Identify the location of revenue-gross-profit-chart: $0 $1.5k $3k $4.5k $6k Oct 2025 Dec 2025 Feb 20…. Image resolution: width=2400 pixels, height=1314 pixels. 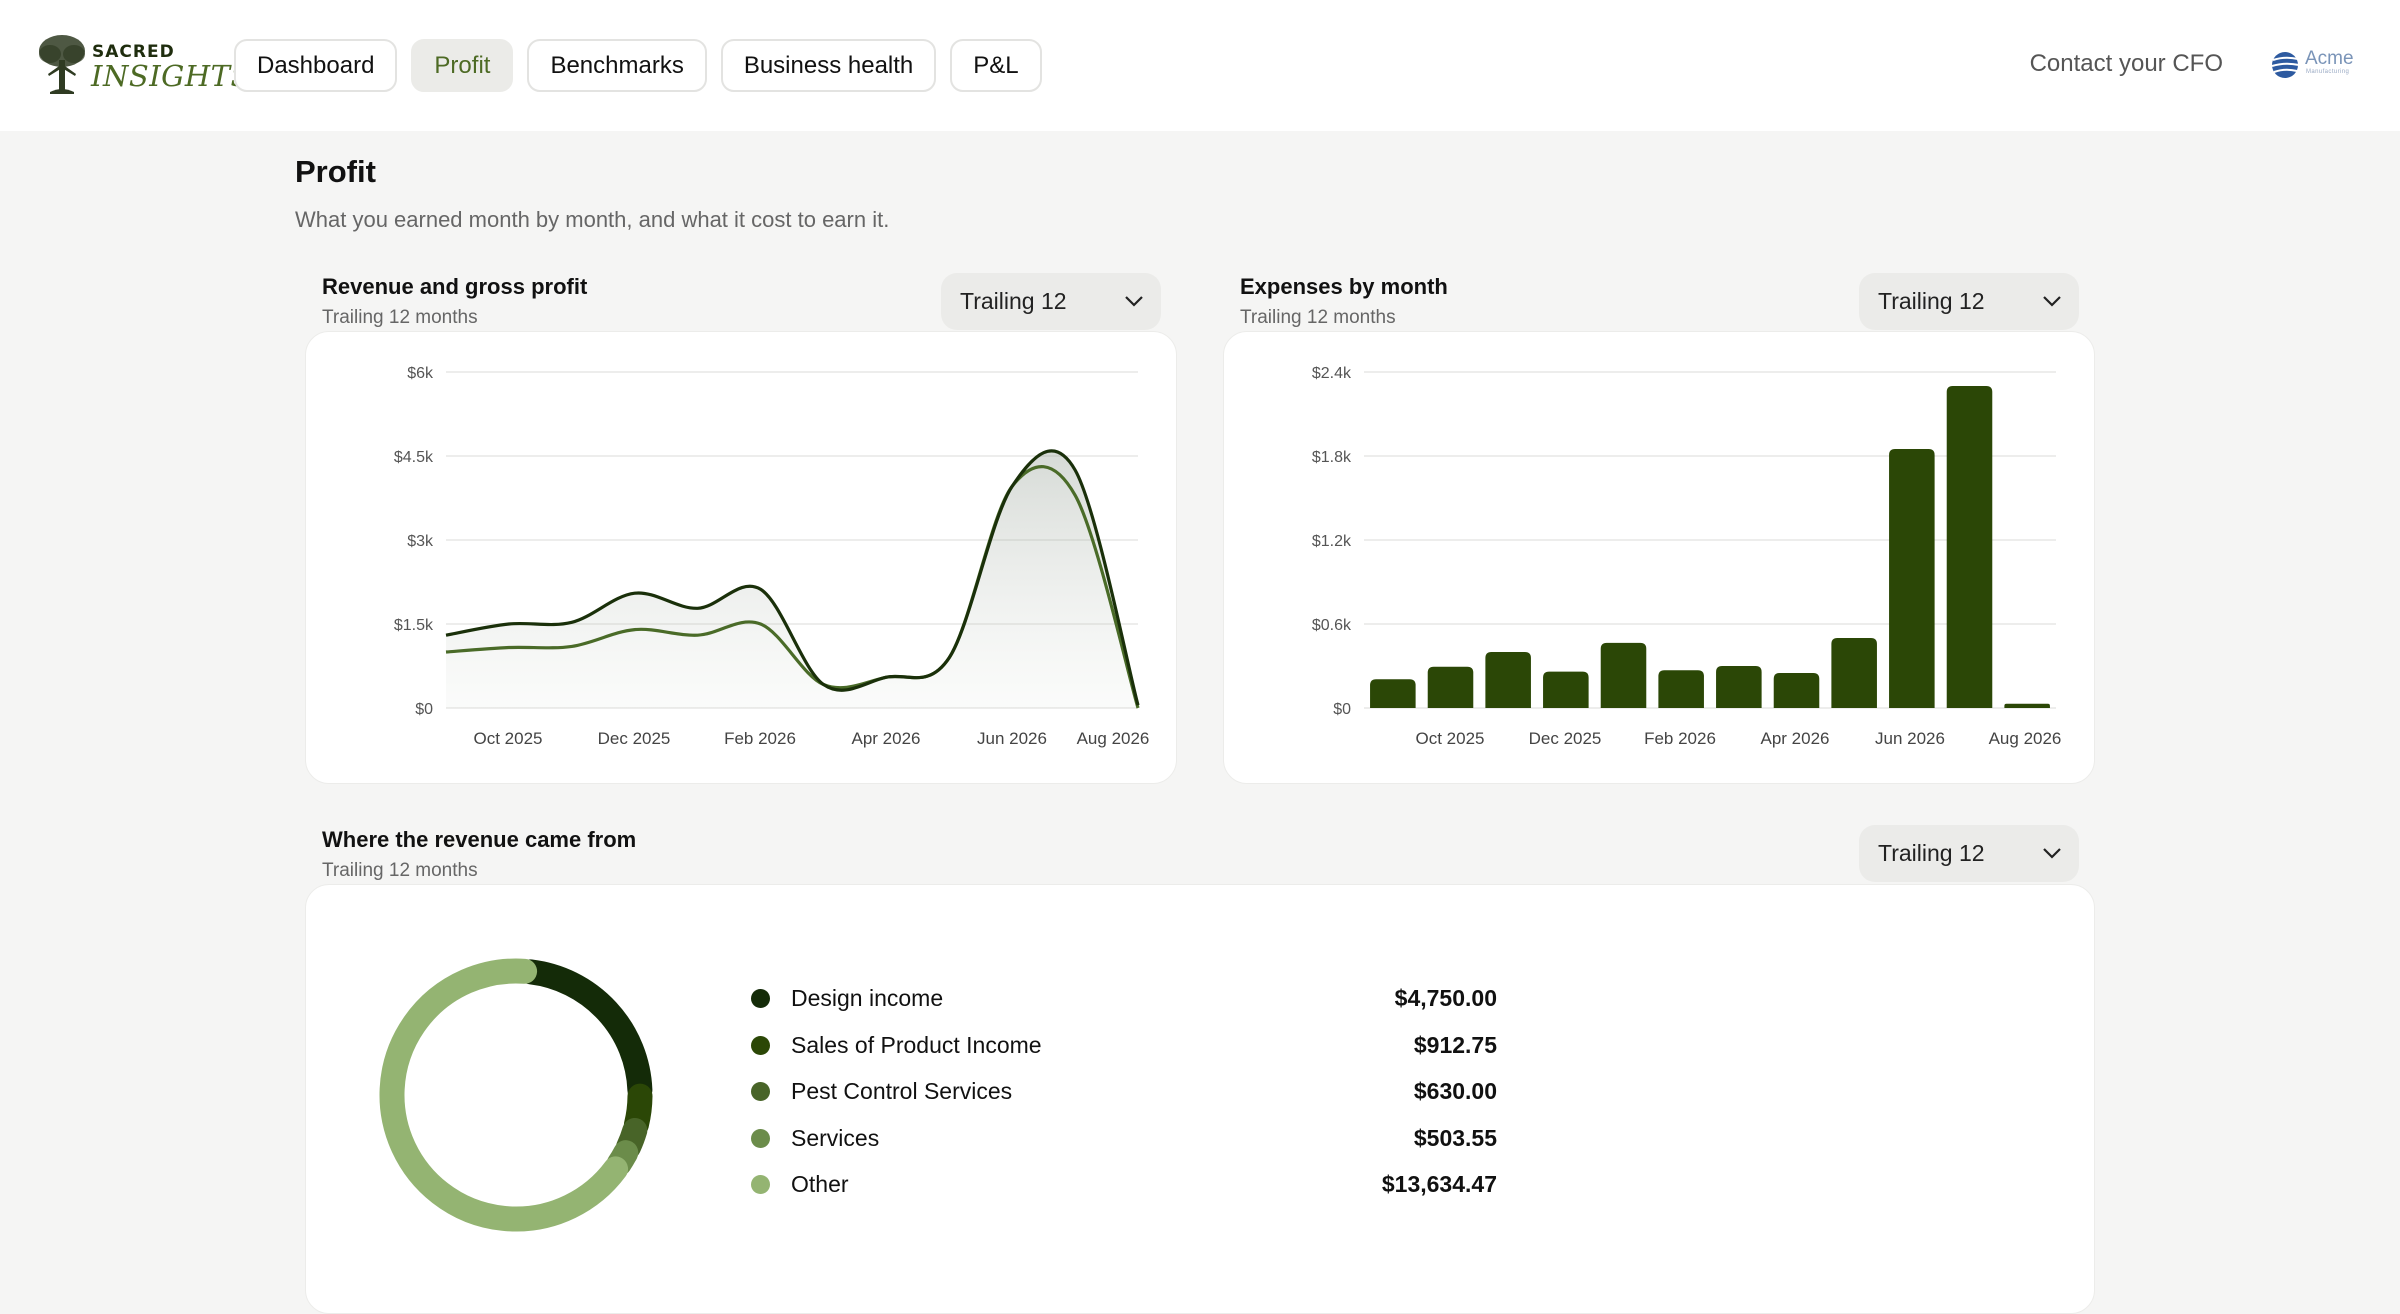
(772, 556).